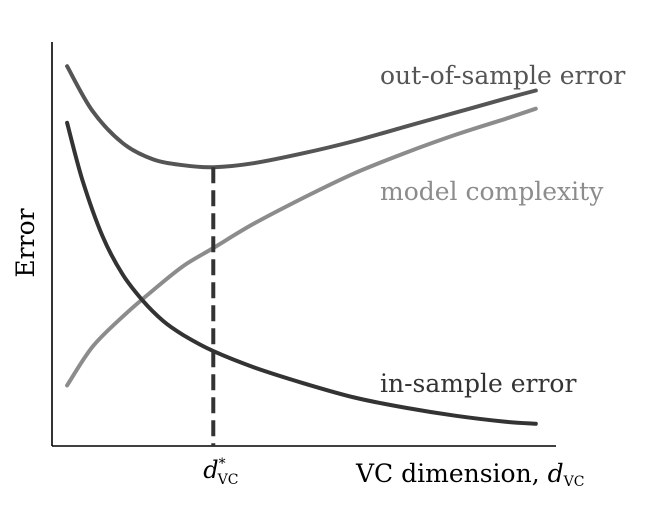 The width and height of the screenshot is (646, 510). Describe the element at coordinates (222, 464) in the screenshot. I see `optimum-label-sup: *` at that location.